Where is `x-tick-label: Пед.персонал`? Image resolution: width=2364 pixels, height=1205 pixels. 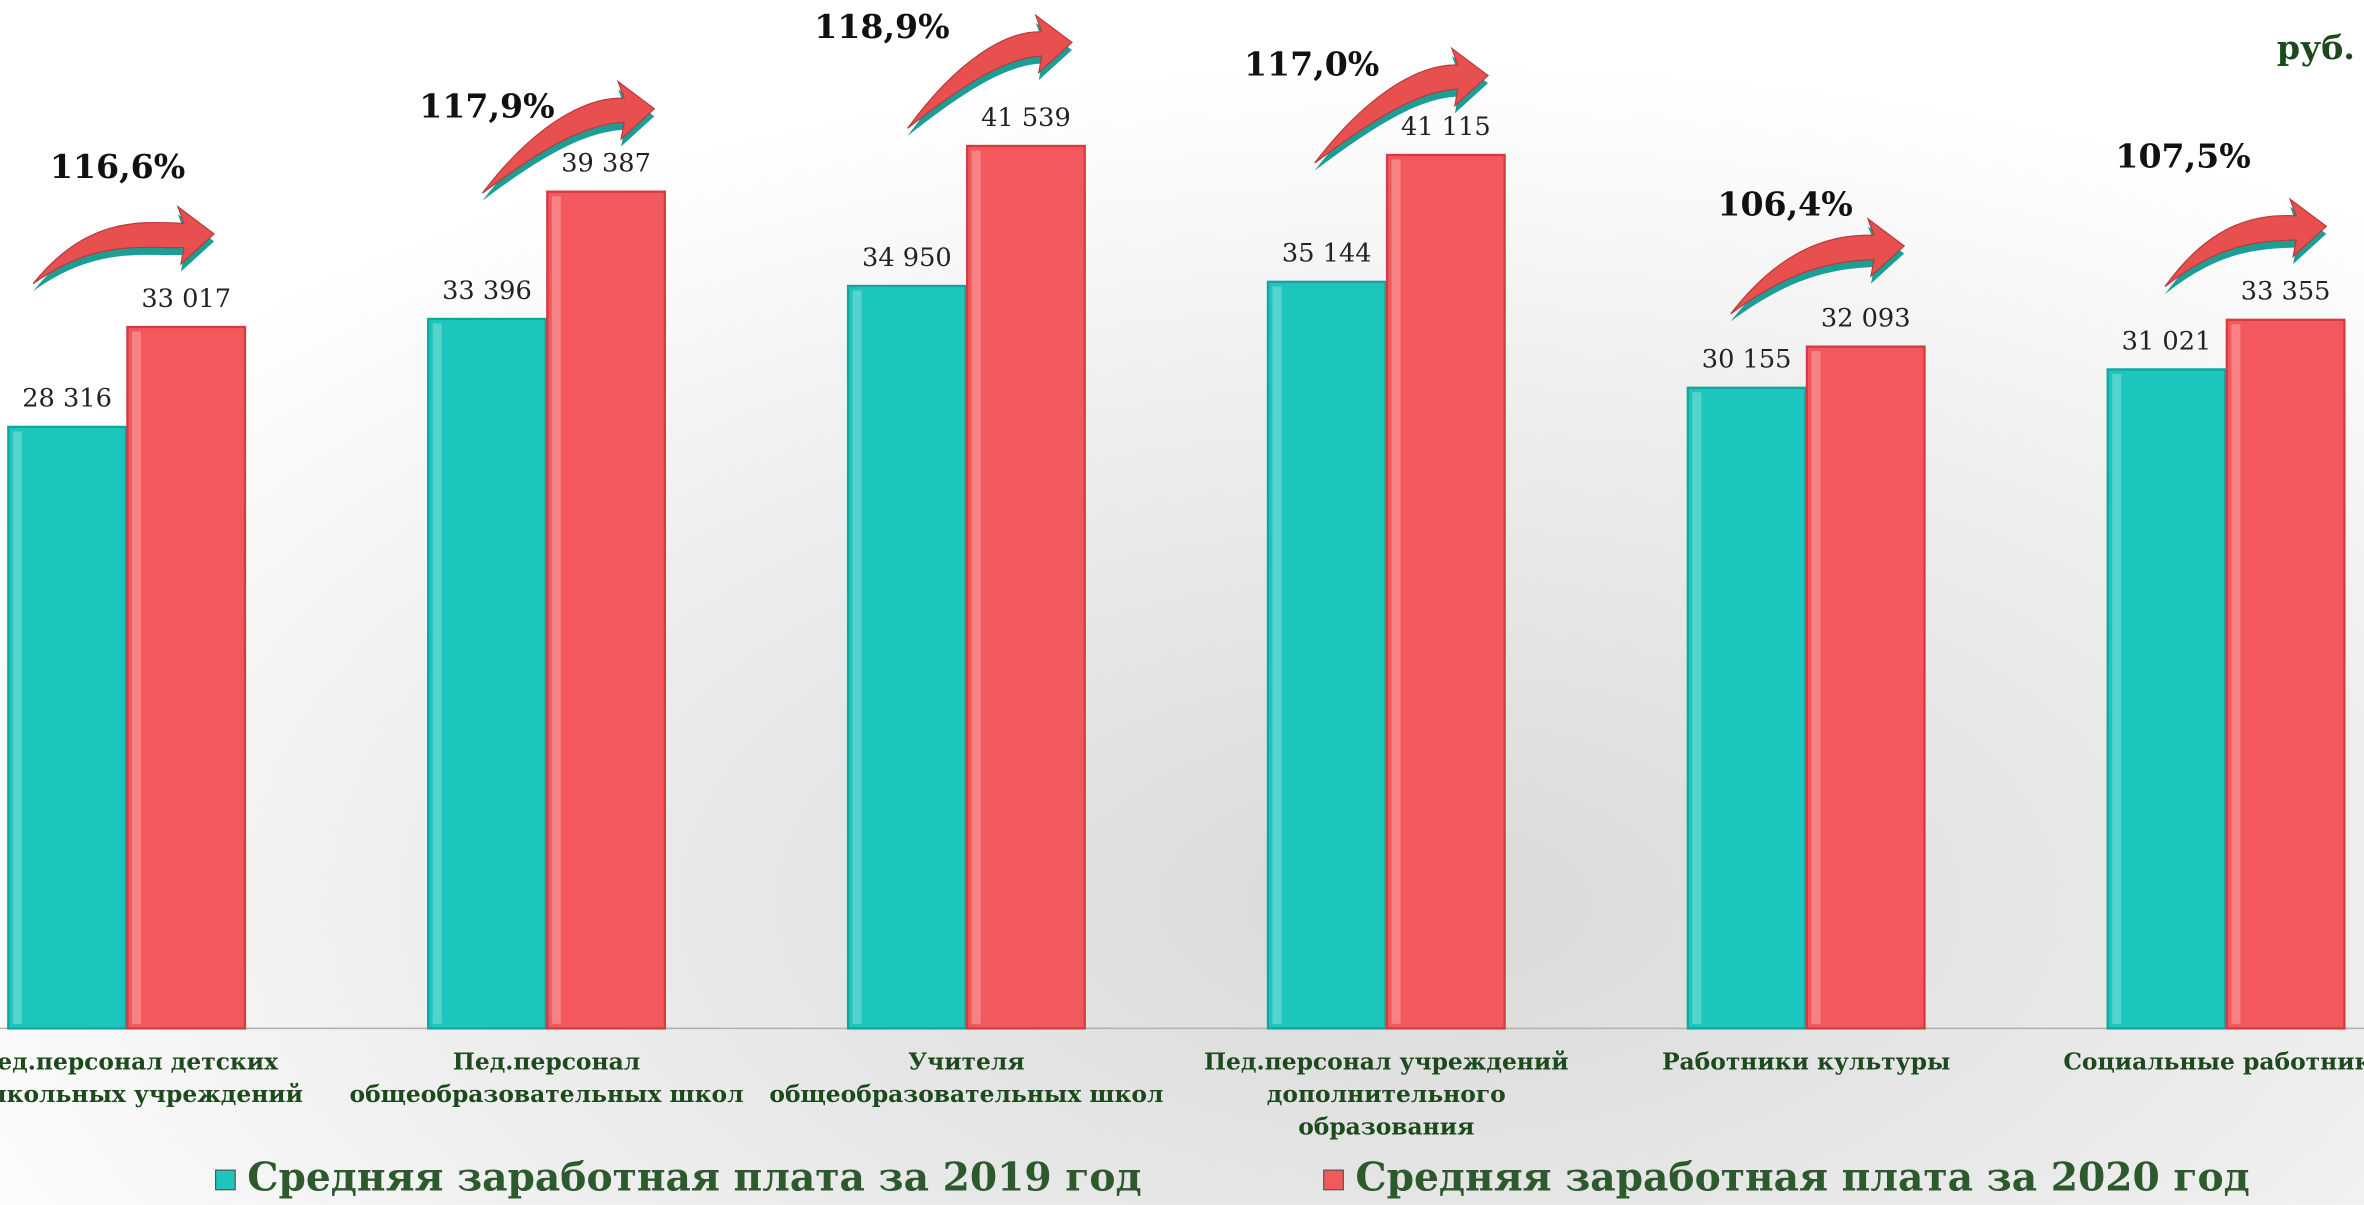 x-tick-label: Пед.персонал is located at coordinates (546, 1062).